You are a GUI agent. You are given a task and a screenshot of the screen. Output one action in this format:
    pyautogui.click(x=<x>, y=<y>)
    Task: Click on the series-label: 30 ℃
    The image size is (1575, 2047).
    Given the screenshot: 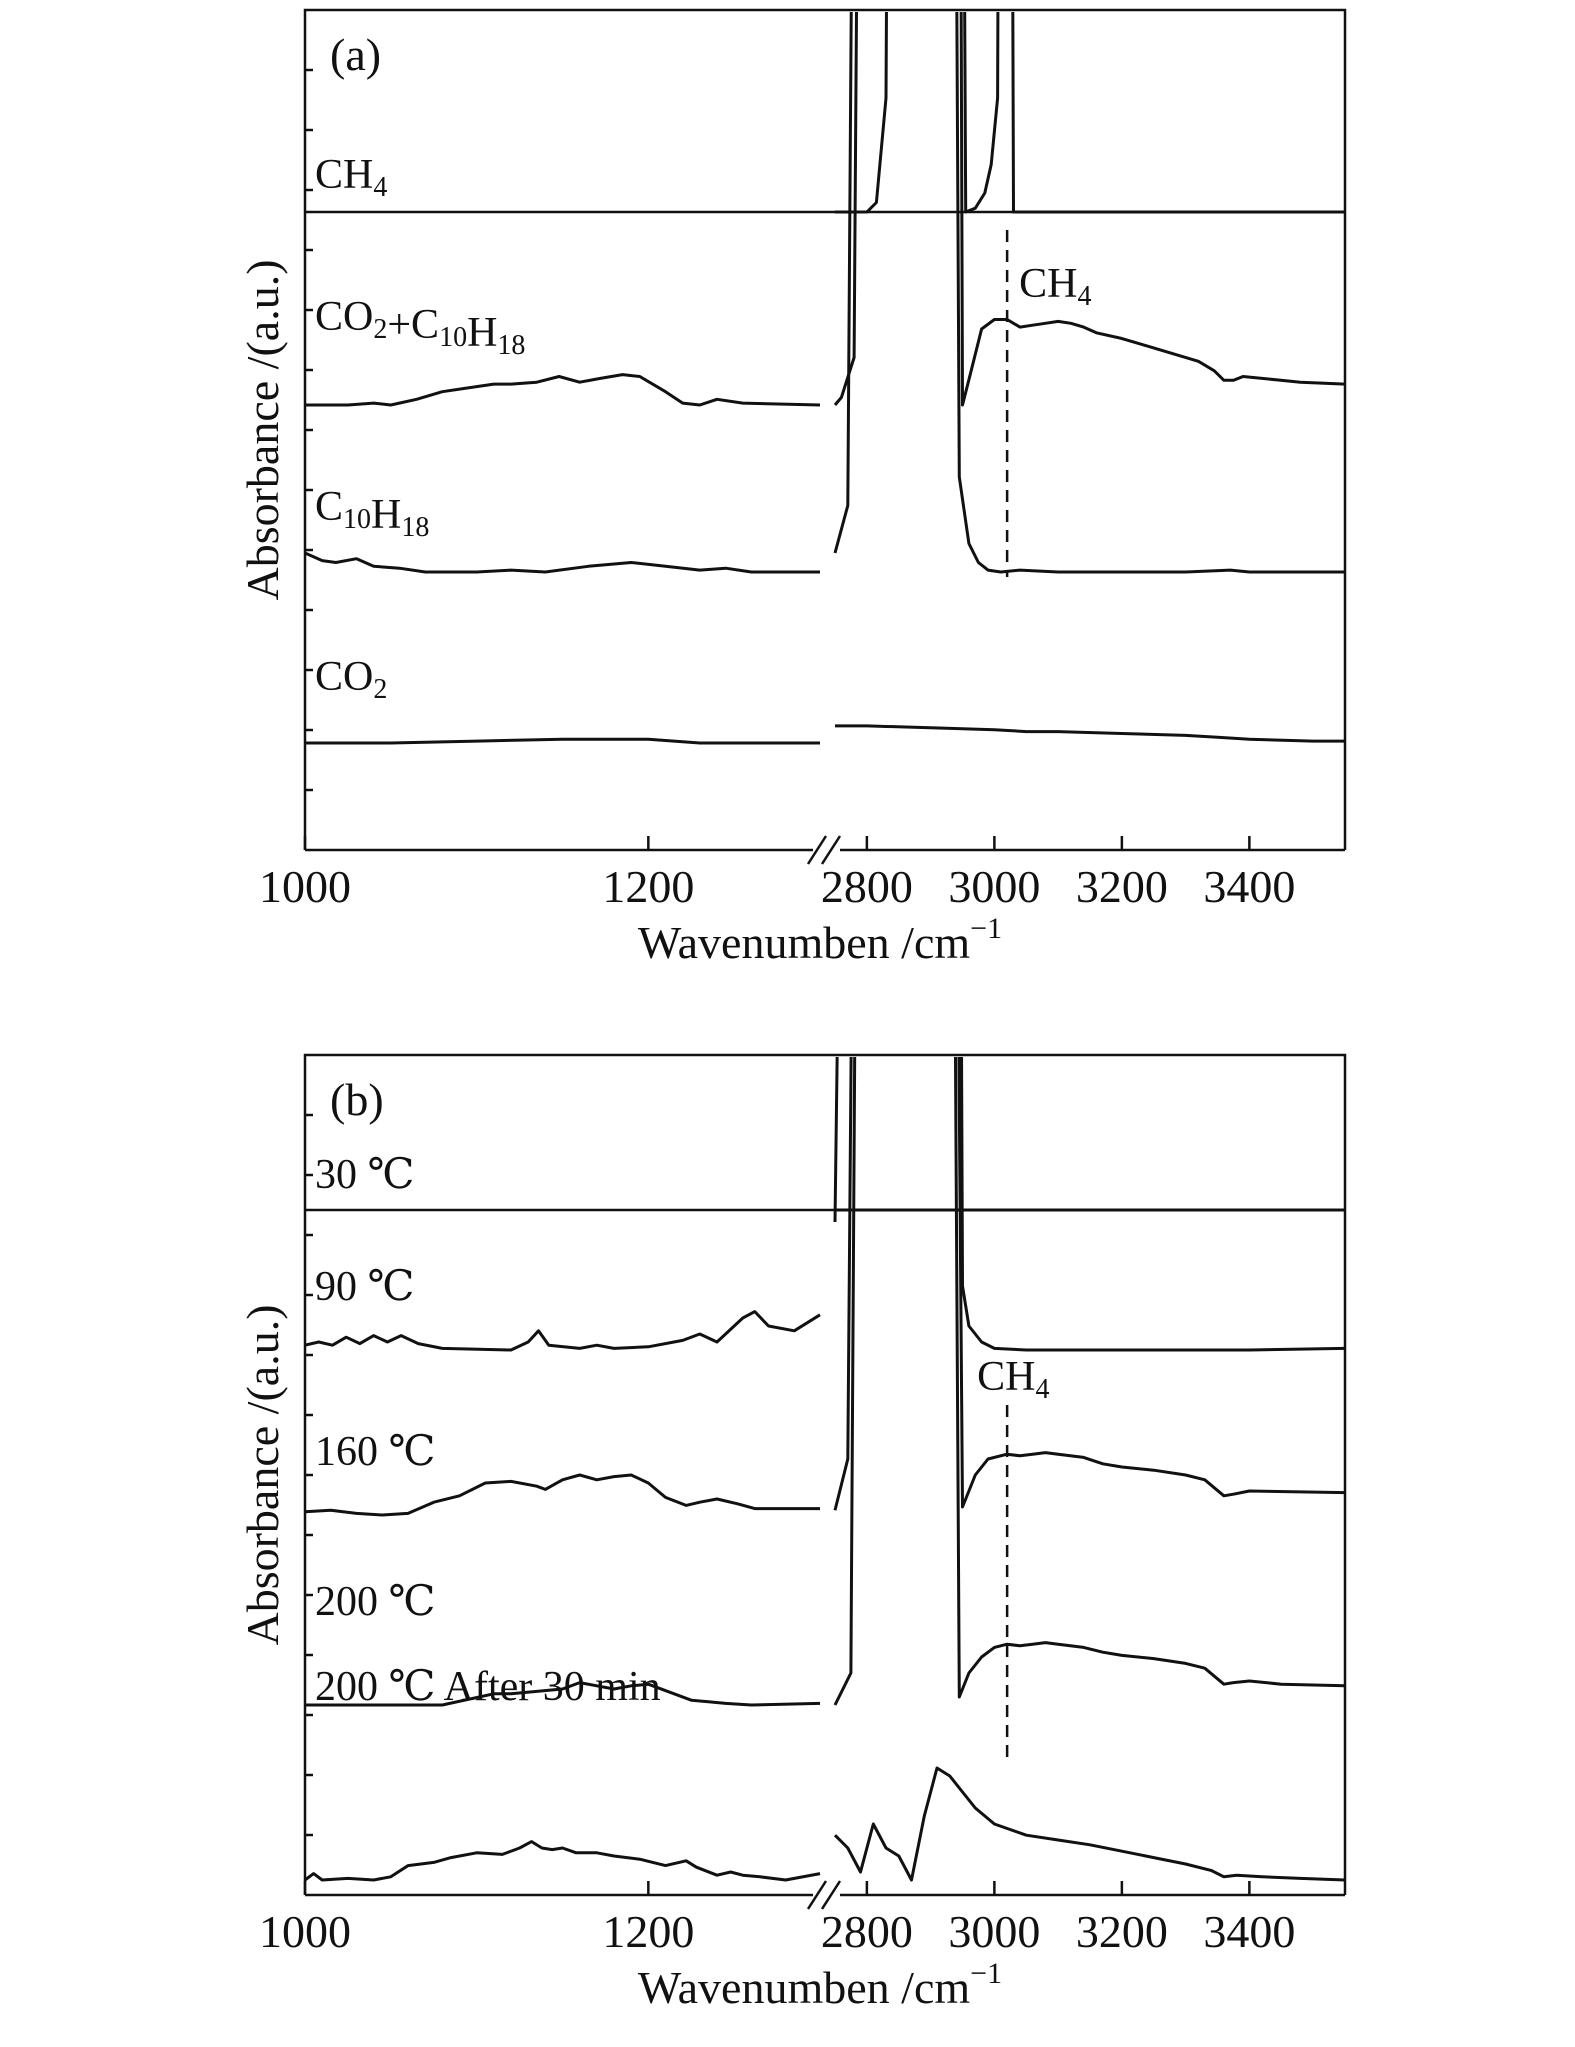 What is the action you would take?
    pyautogui.click(x=364, y=1175)
    